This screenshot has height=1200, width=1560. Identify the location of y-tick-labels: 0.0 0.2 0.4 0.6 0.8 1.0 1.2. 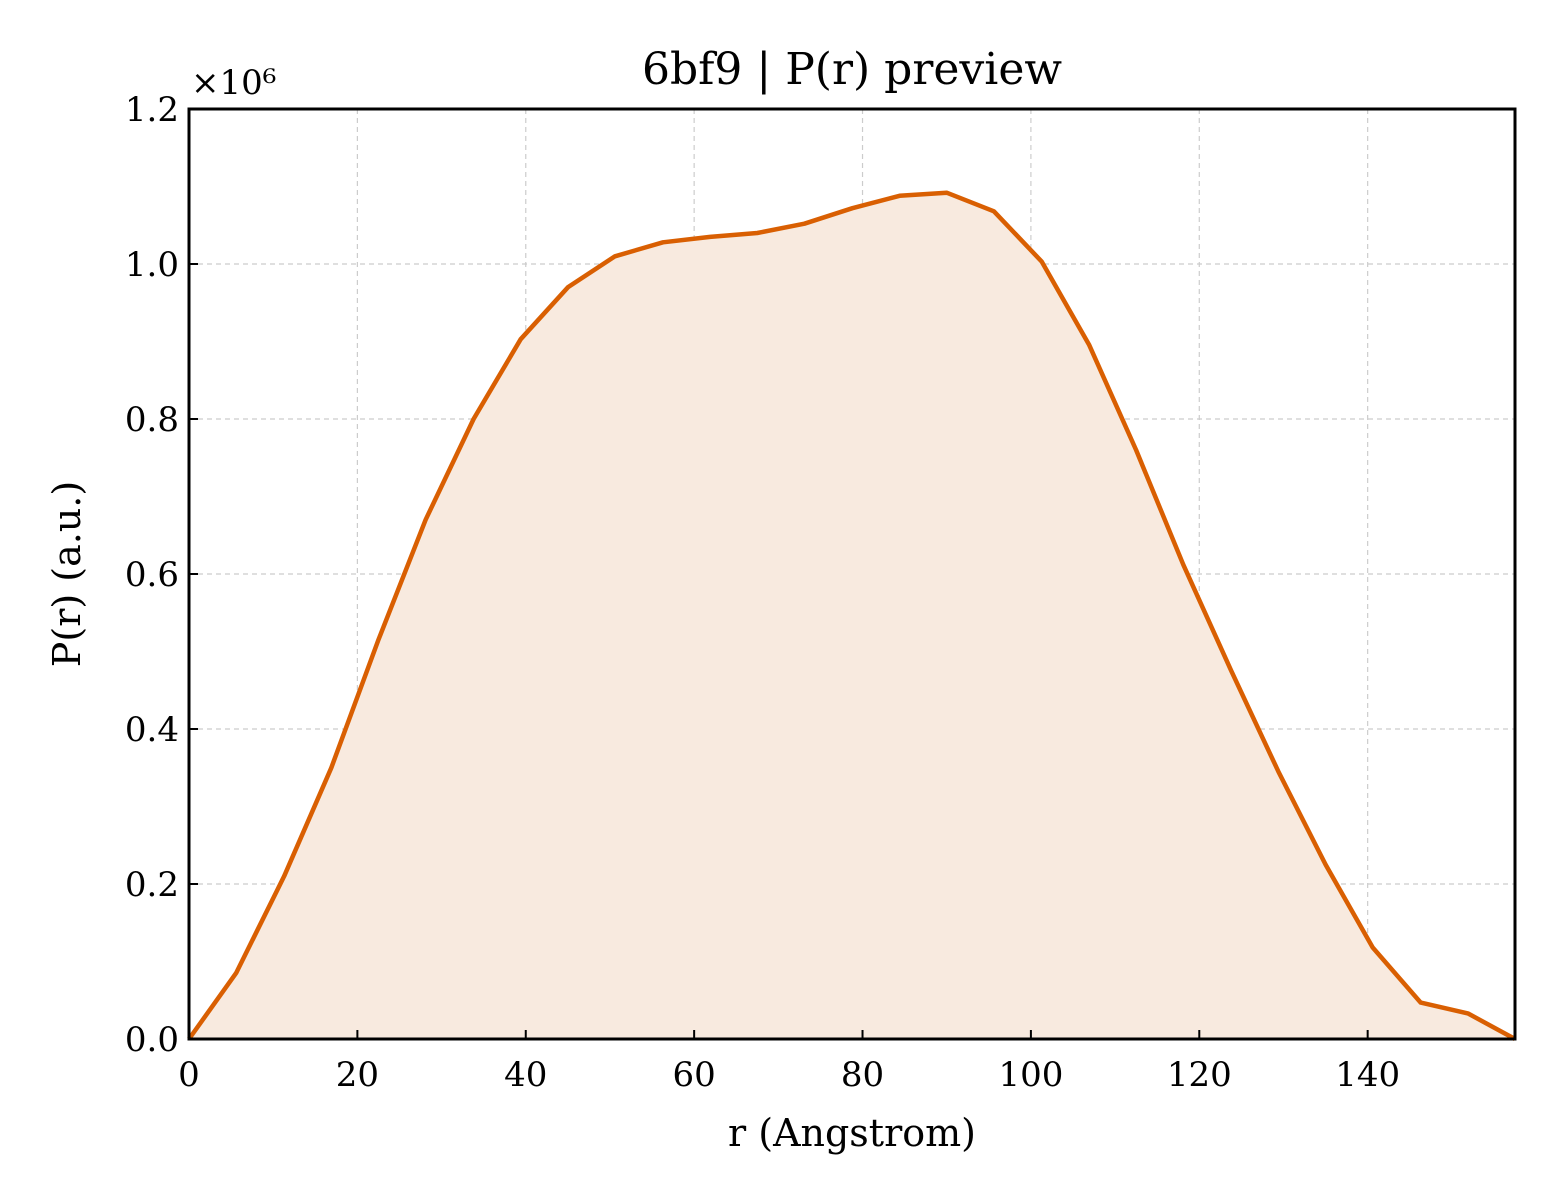
(152, 575).